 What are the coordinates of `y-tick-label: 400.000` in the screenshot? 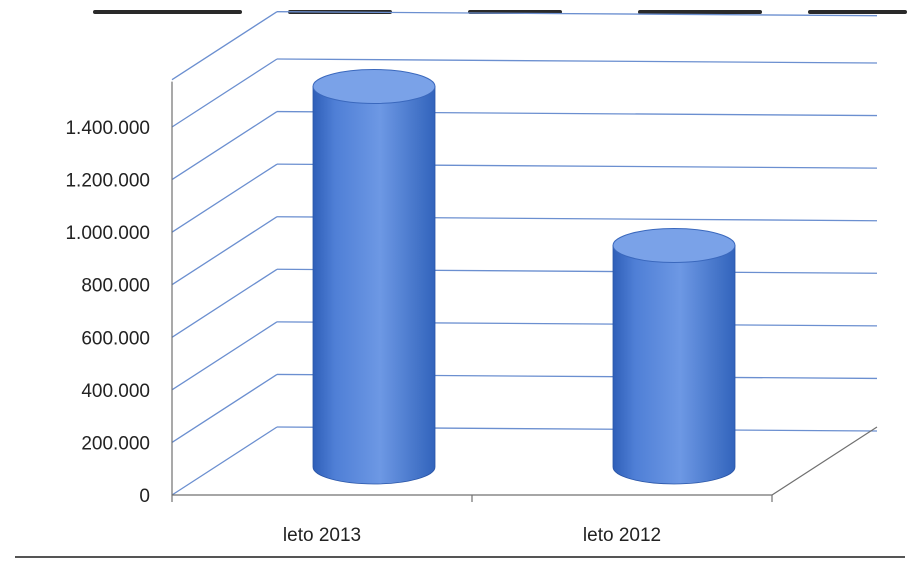 It's located at (115, 391).